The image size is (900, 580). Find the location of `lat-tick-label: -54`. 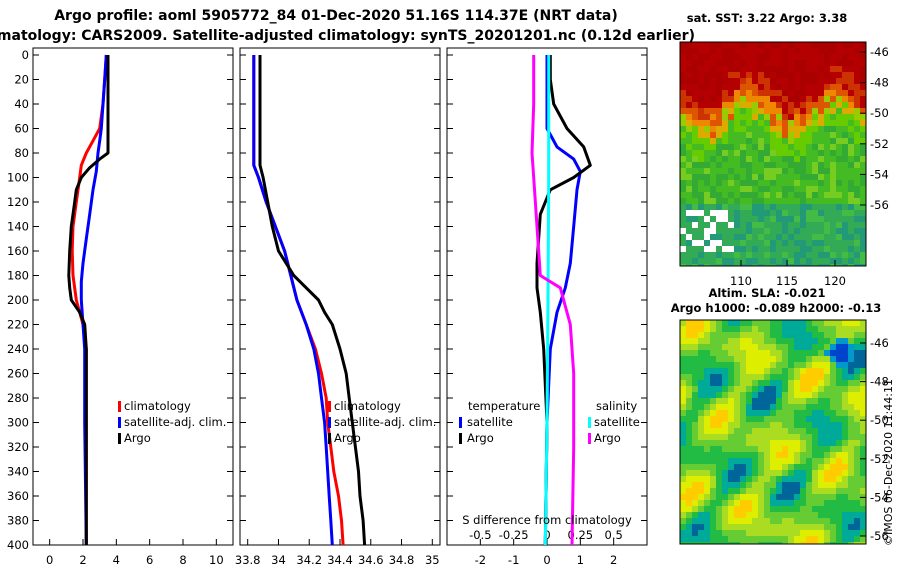

lat-tick-label: -54 is located at coordinates (879, 497).